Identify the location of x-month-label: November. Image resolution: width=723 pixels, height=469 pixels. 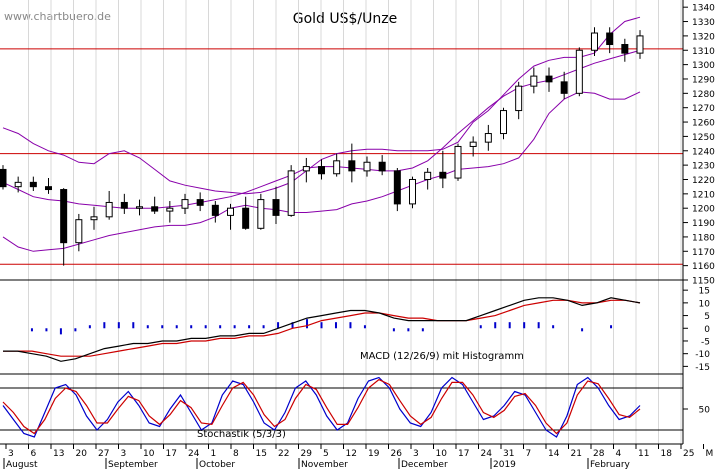
(324, 464).